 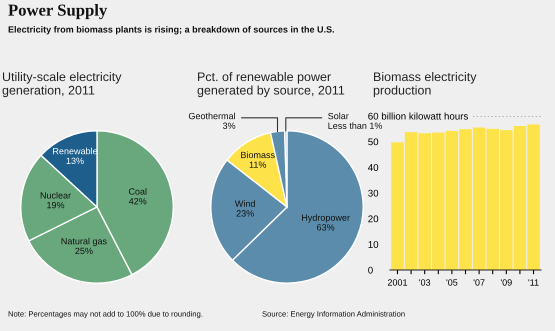 What do you see at coordinates (325, 227) in the screenshot?
I see `data-label: 63%` at bounding box center [325, 227].